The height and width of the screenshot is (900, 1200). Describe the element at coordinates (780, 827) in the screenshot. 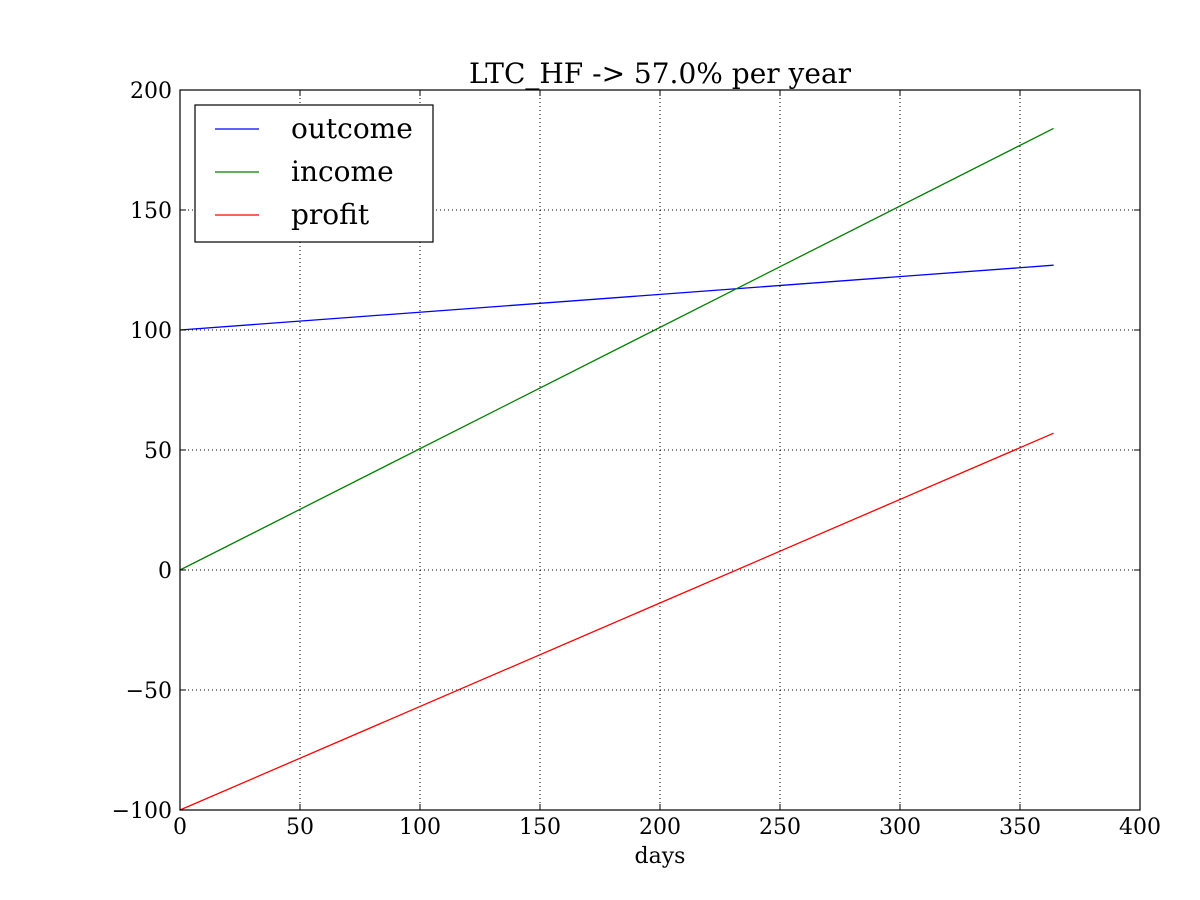

I see `x-tick-label: 250` at that location.